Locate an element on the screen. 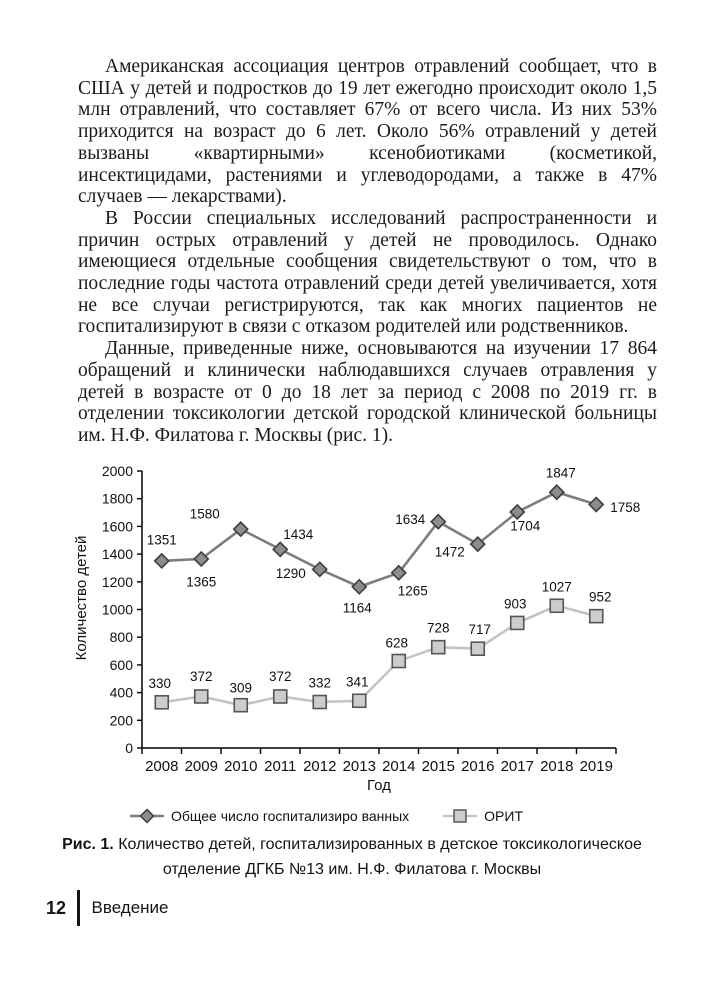 Image resolution: width=704 pixels, height=1000 pixels. svg-text: 2009 is located at coordinates (201, 766).